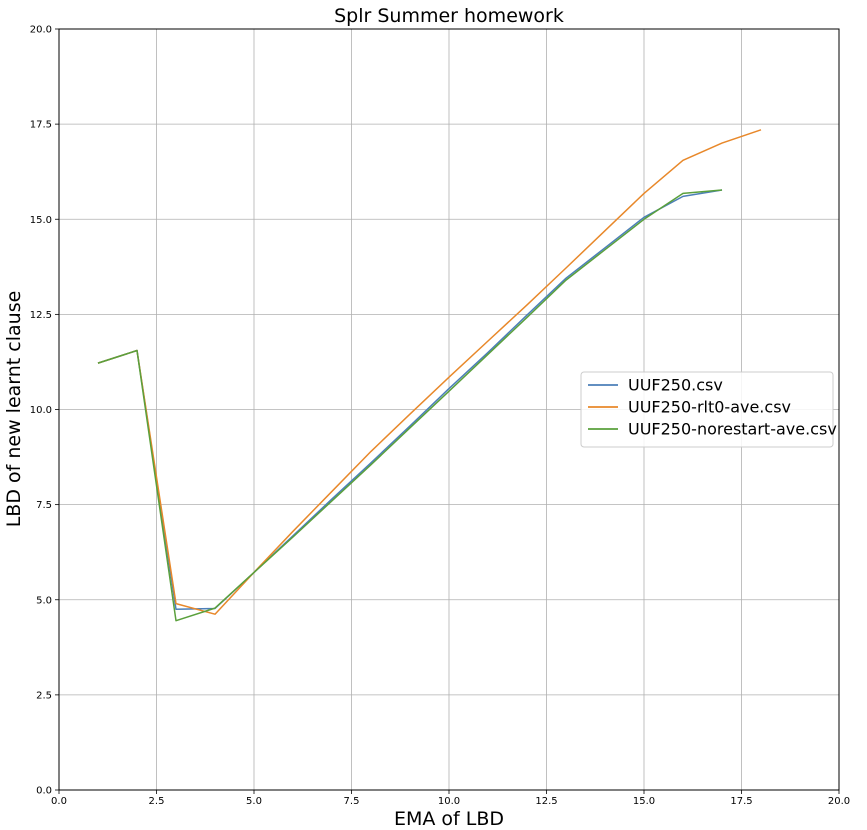 This screenshot has width=867, height=830. What do you see at coordinates (41, 410) in the screenshot?
I see `y-tick-label: 10.0` at bounding box center [41, 410].